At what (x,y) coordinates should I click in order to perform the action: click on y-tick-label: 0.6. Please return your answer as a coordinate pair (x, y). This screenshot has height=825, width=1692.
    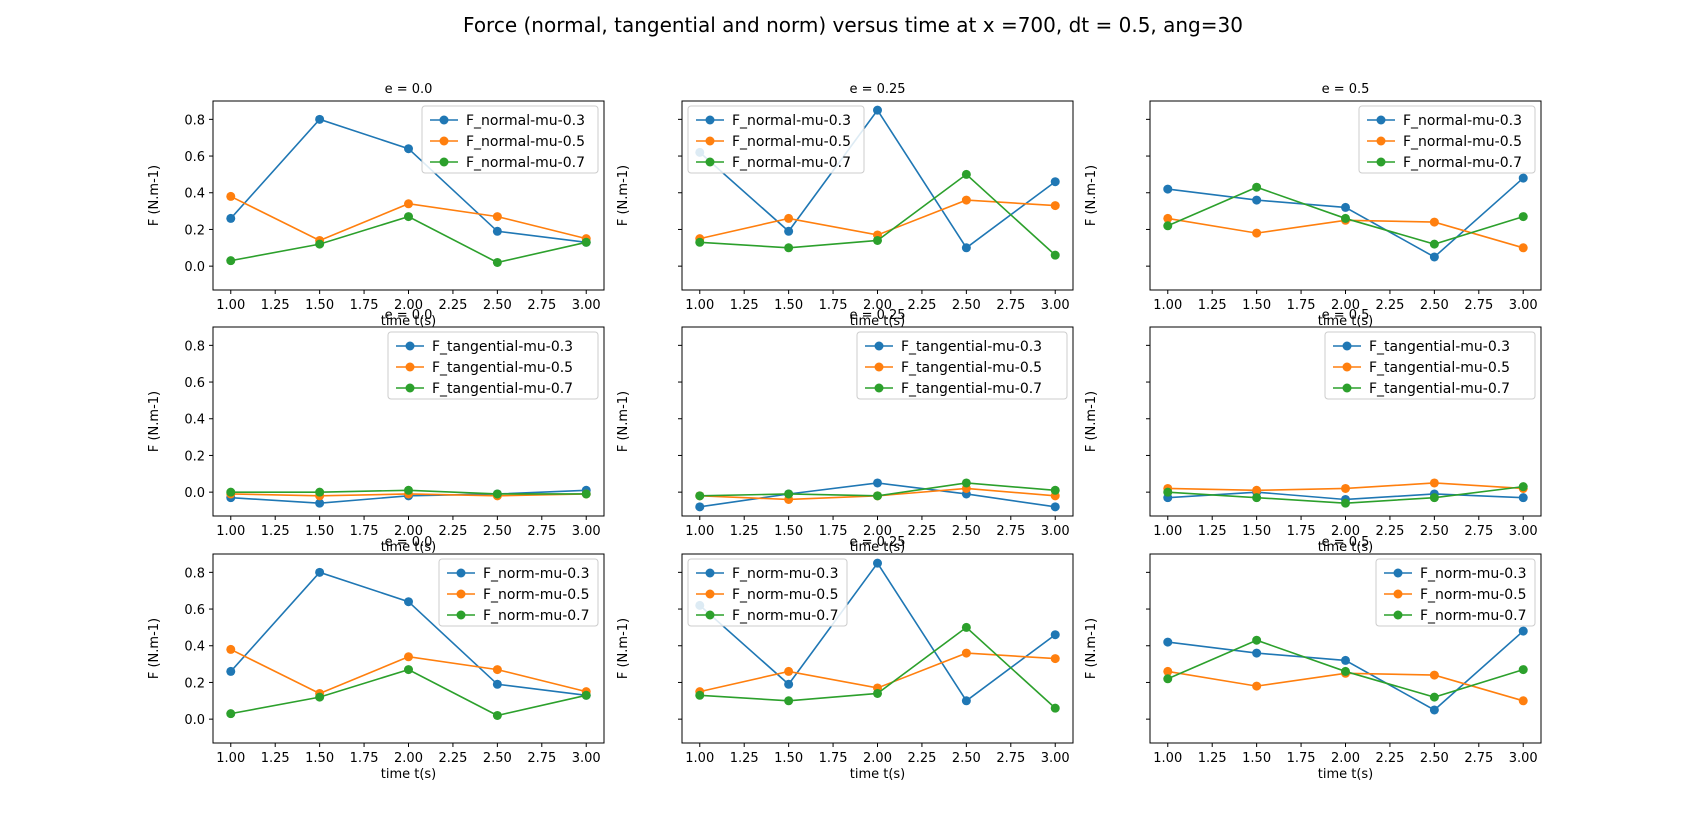
    Looking at the image, I should click on (194, 383).